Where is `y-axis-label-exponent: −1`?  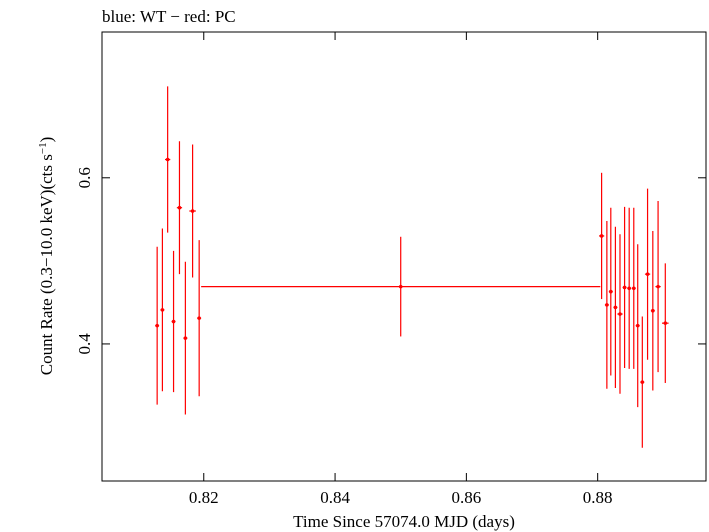 y-axis-label-exponent: −1 is located at coordinates (43, 148).